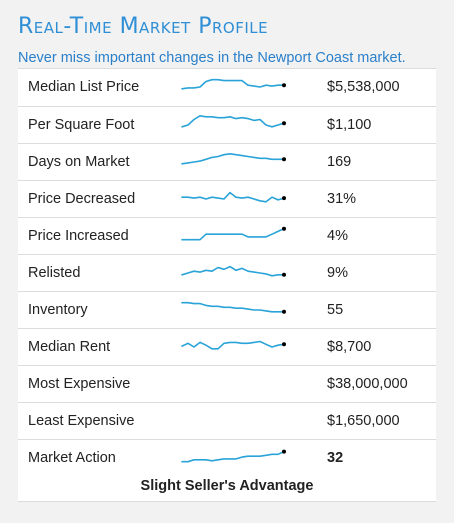 Image resolution: width=454 pixels, height=523 pixels. Describe the element at coordinates (349, 347) in the screenshot. I see `stat-value: $8,700` at that location.